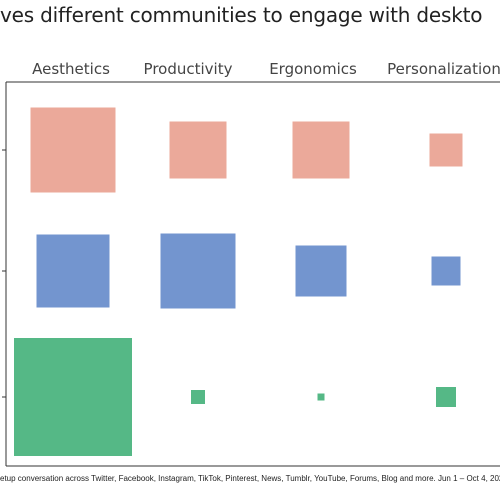  What do you see at coordinates (321, 397) in the screenshot?
I see `square-row3-ergonomics` at bounding box center [321, 397].